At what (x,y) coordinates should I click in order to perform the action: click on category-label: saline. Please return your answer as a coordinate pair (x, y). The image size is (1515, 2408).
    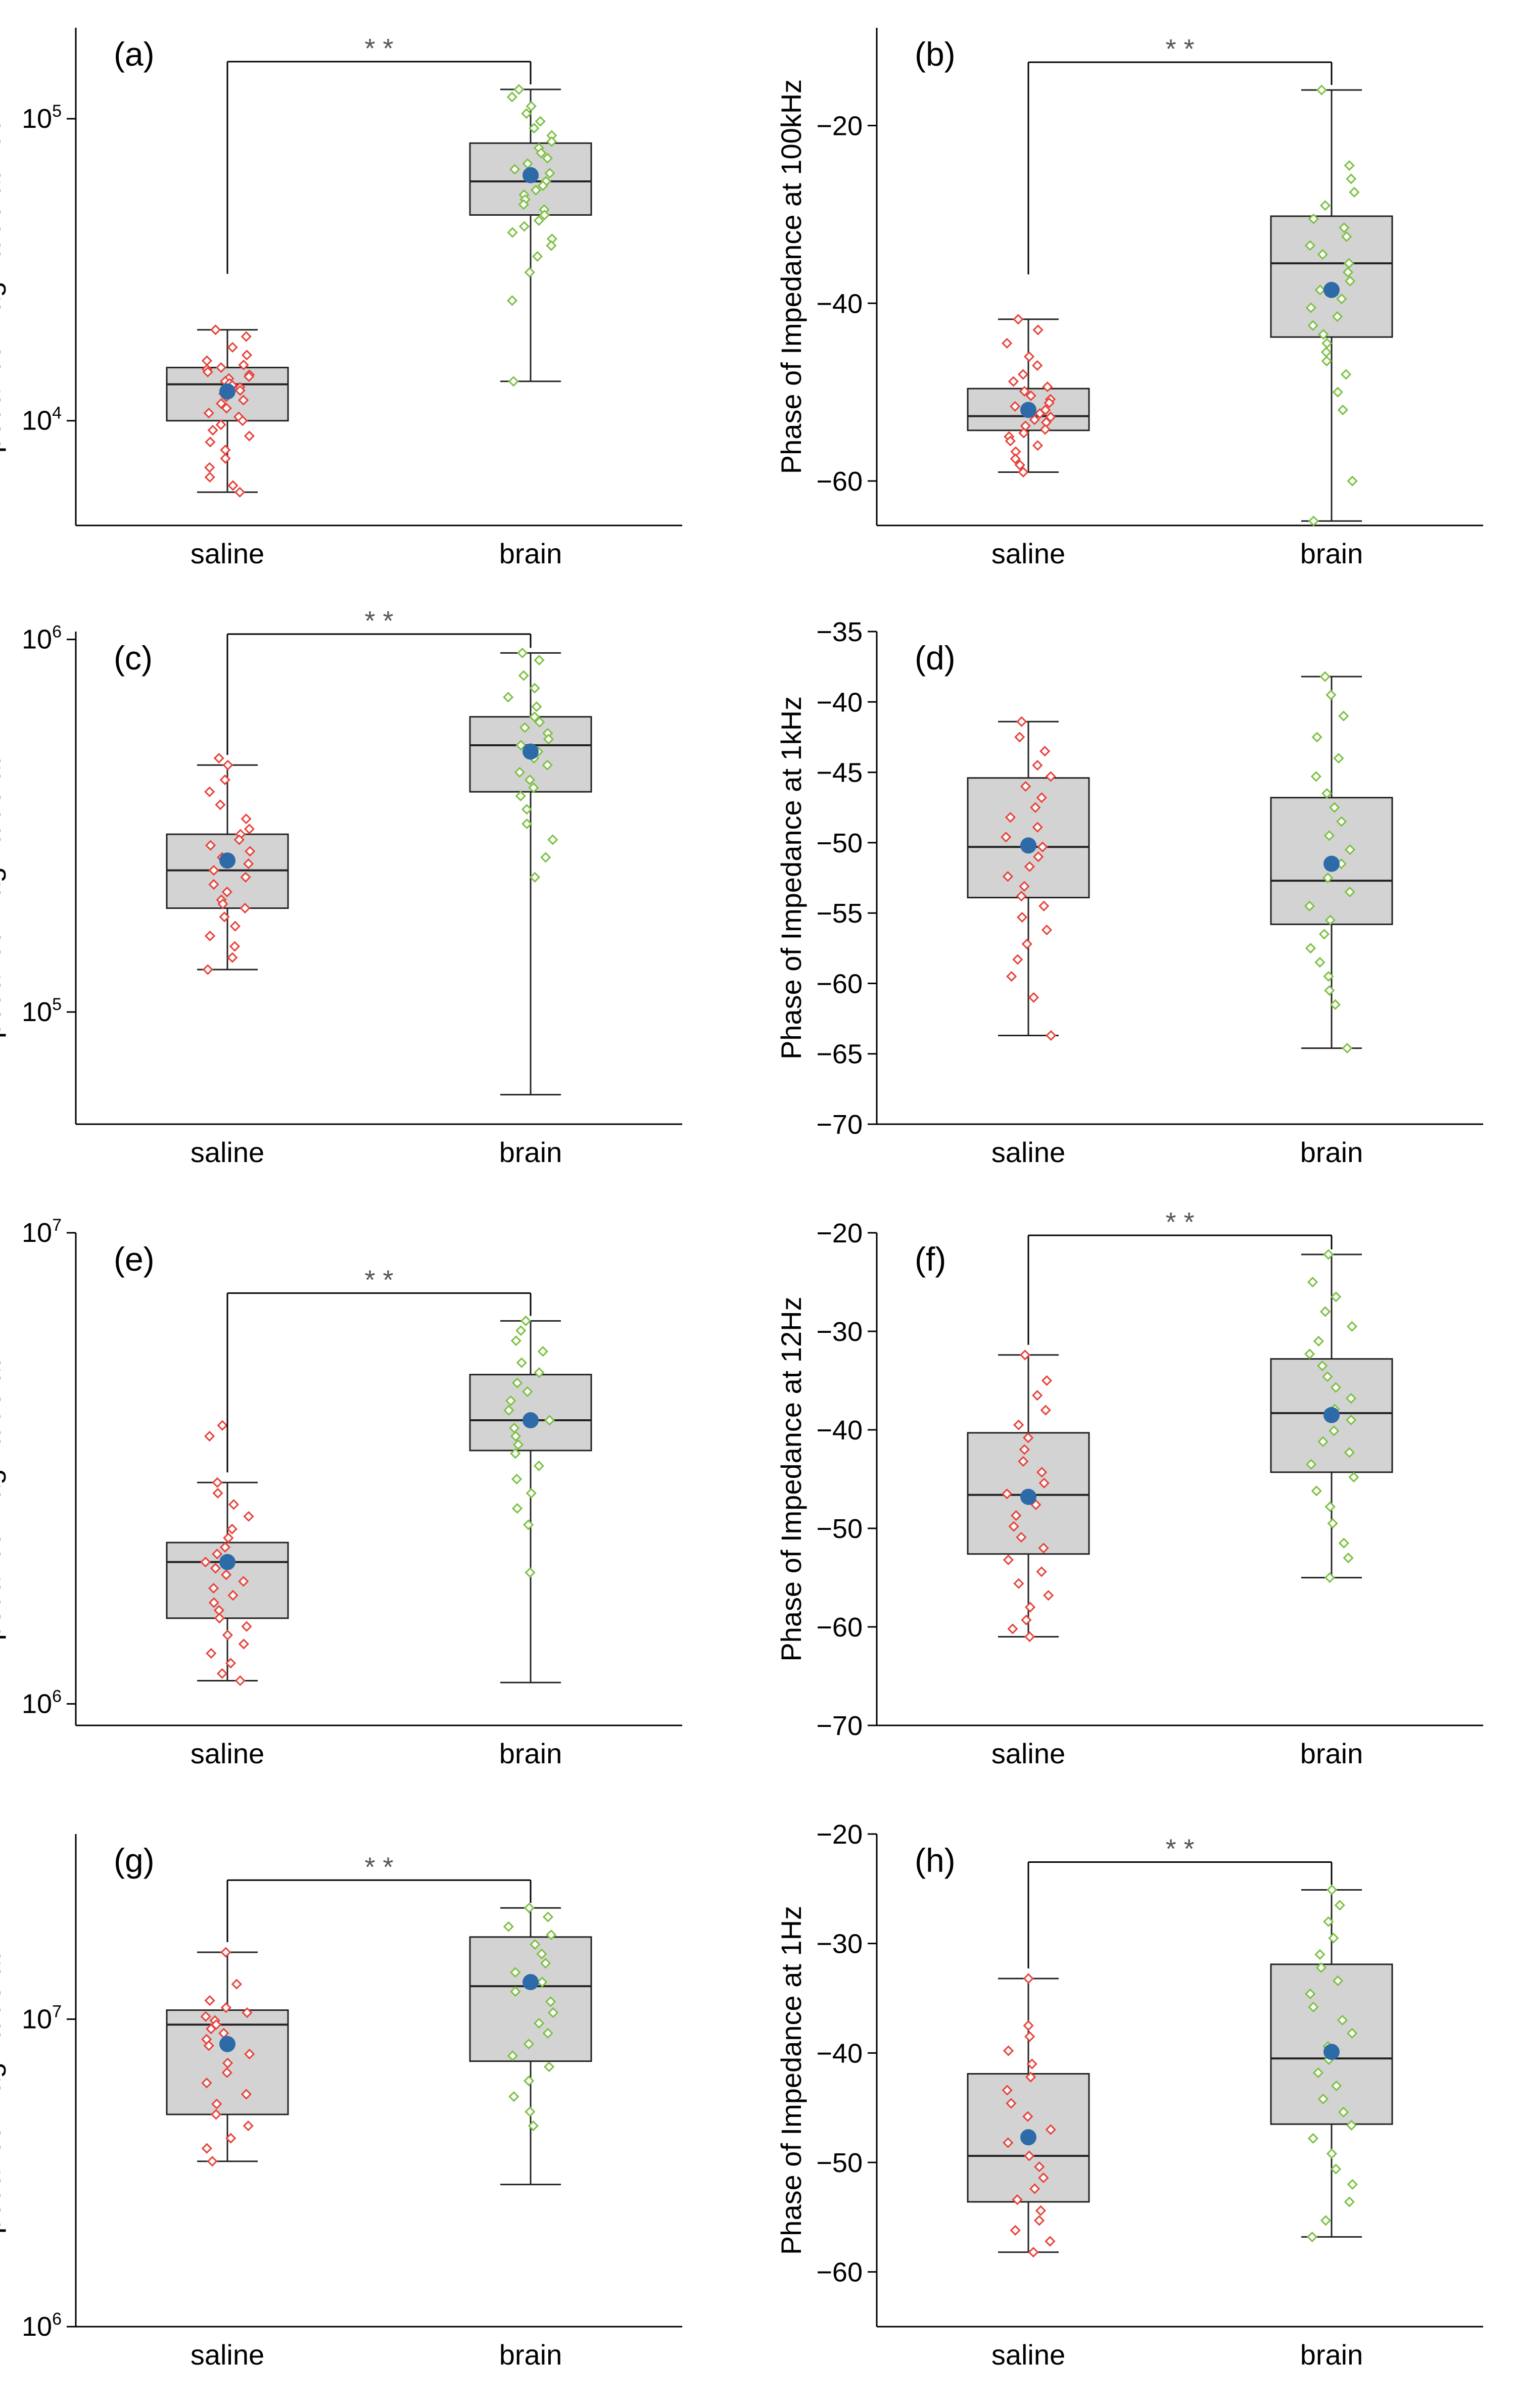
    Looking at the image, I should click on (228, 553).